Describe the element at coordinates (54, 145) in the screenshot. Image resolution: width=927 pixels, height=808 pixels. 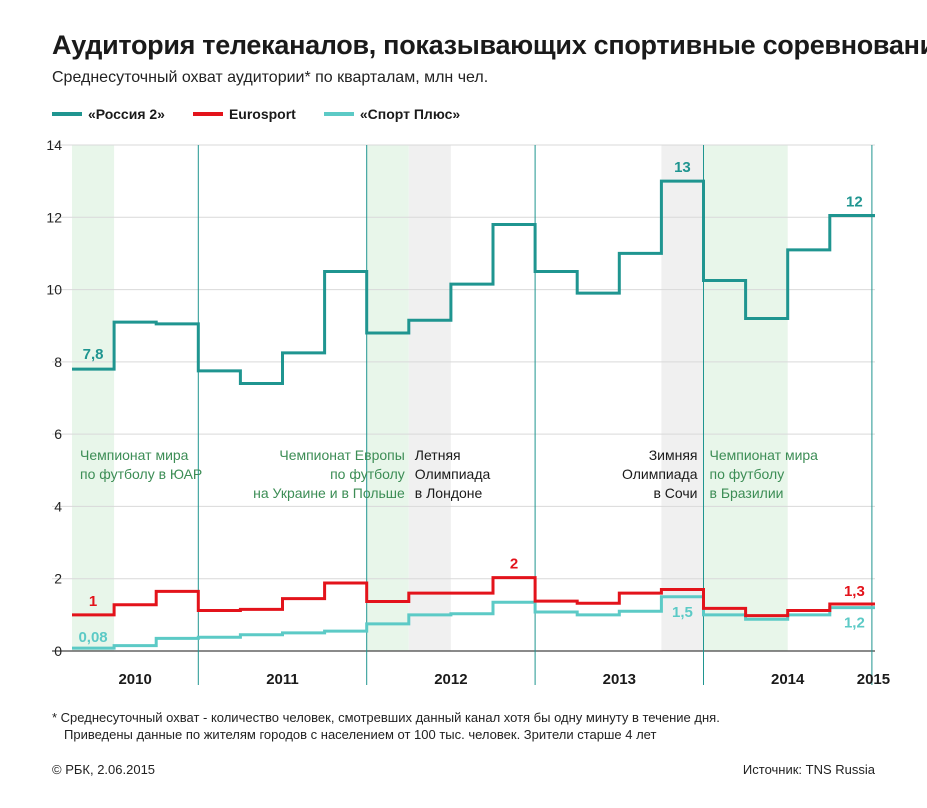
I see `y-tick-label-14: 14` at that location.